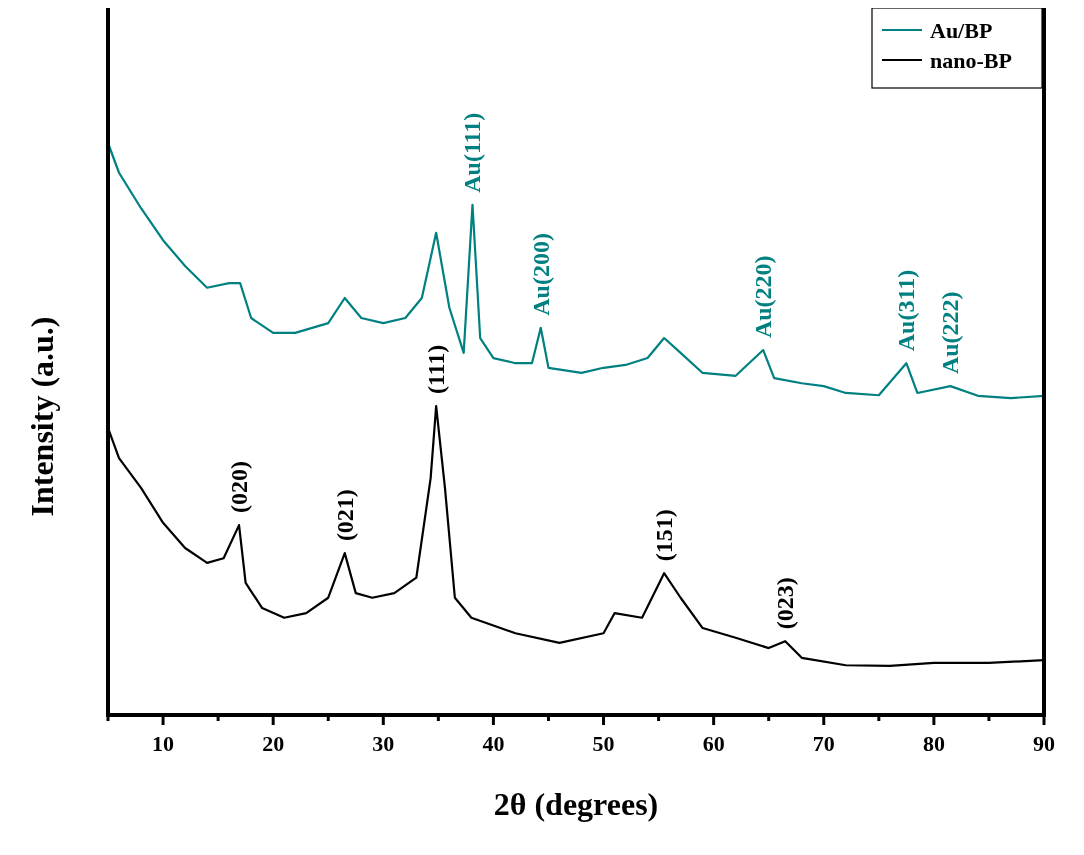  I want to click on annotation: (111), so click(436, 369).